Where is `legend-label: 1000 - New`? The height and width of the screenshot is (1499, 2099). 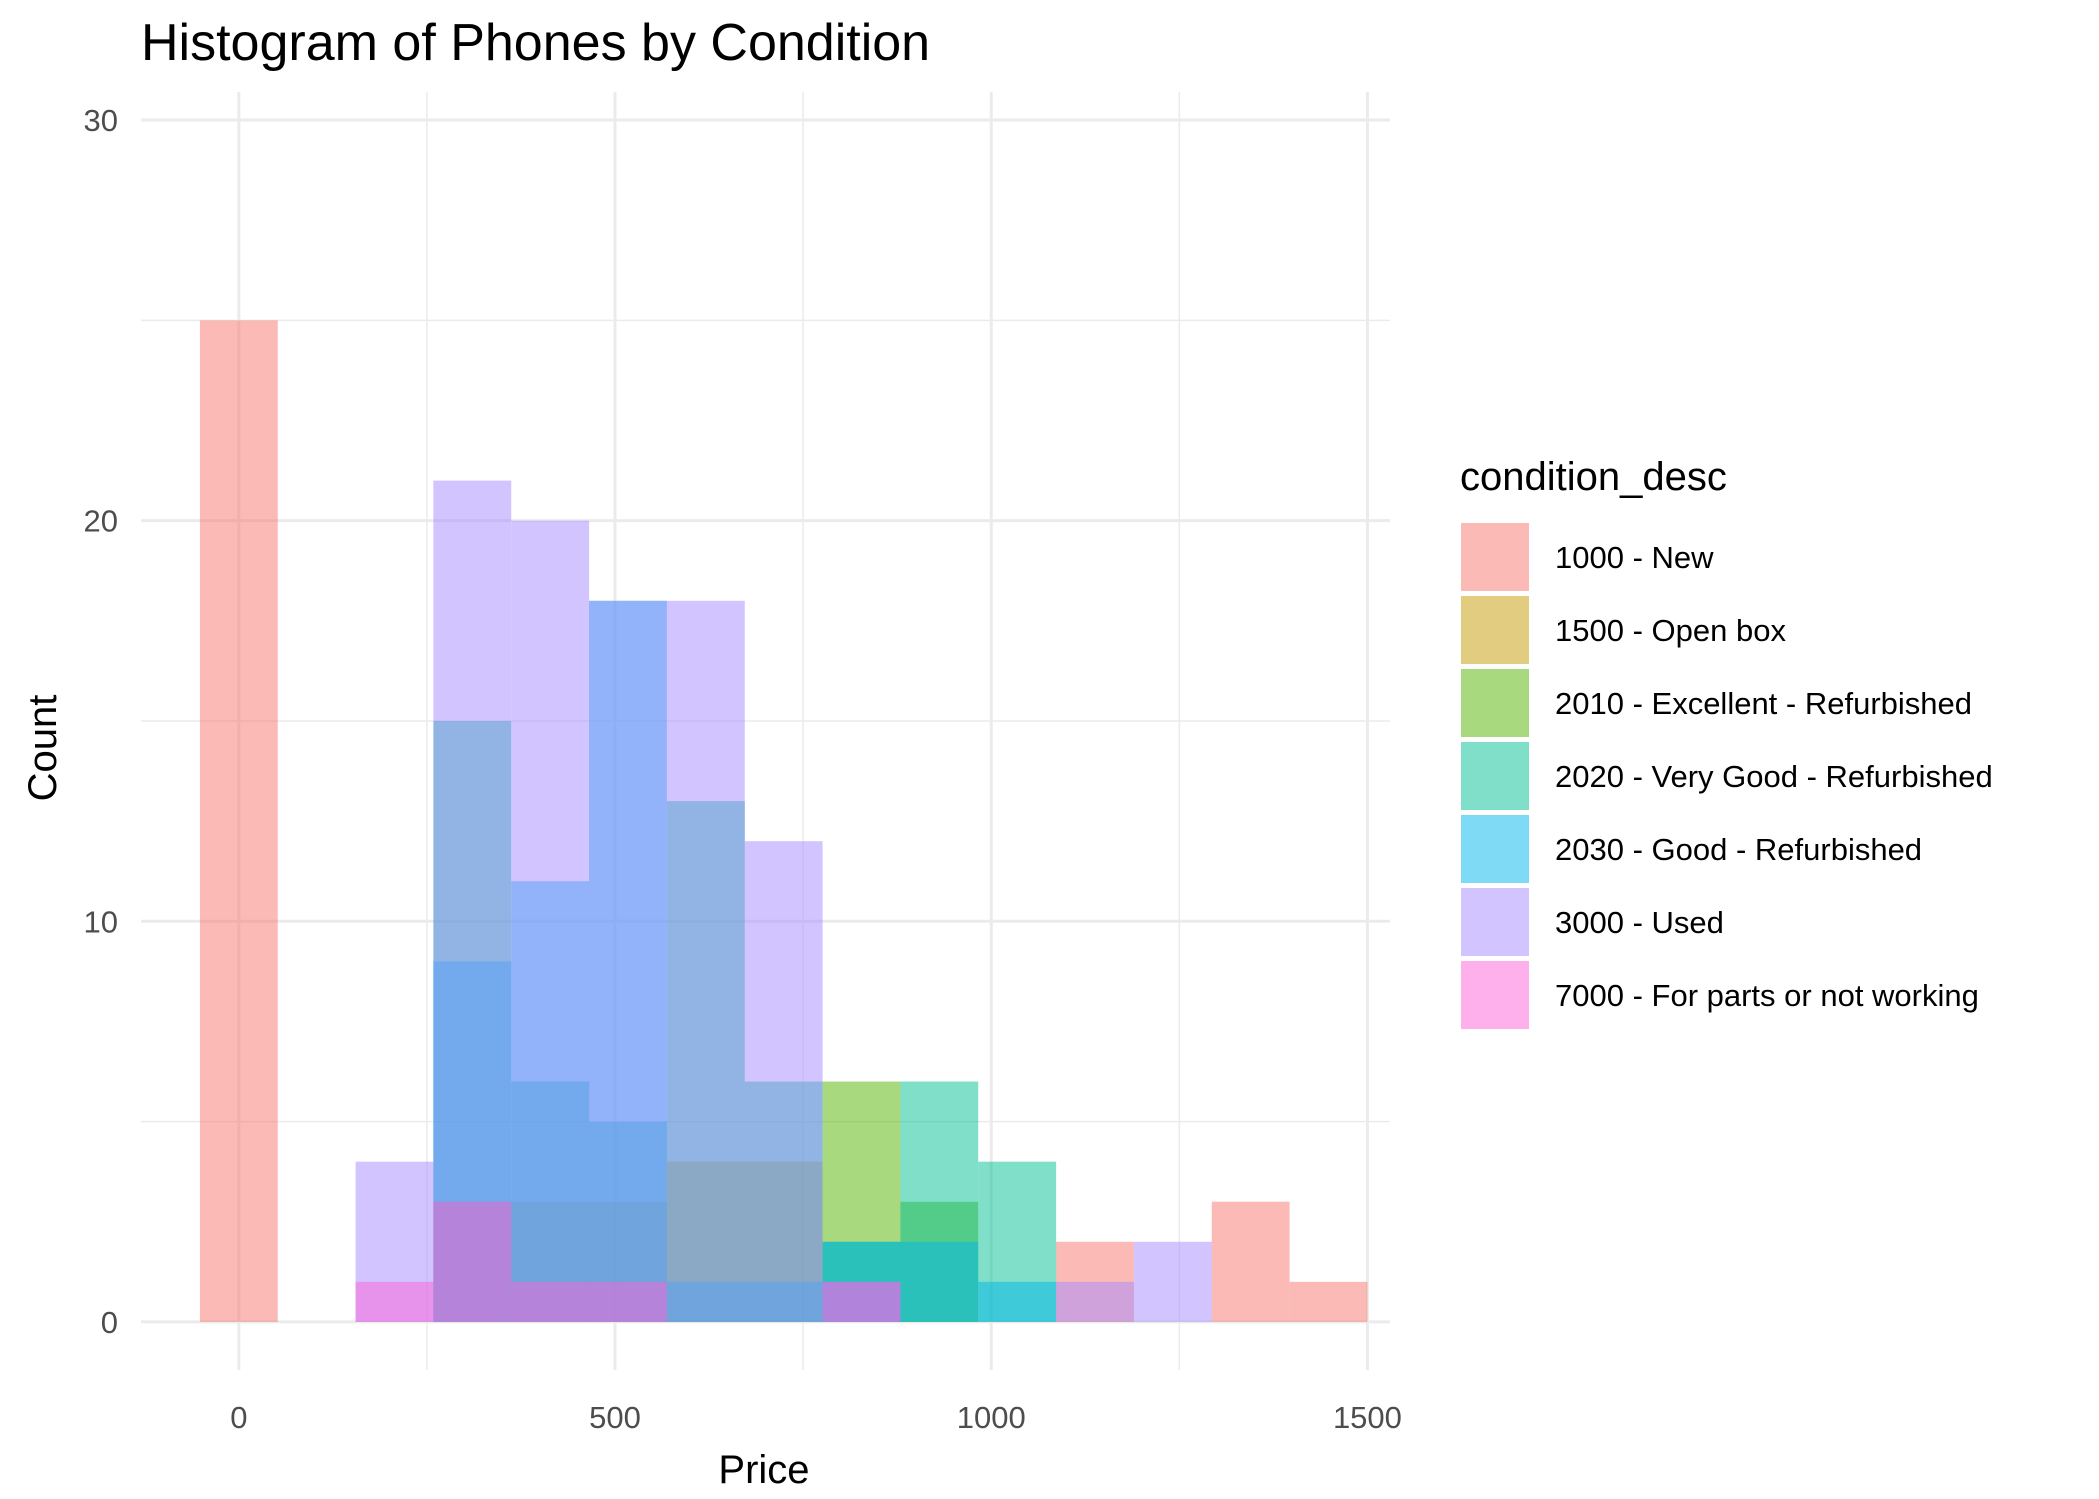 legend-label: 1000 - New is located at coordinates (1634, 557).